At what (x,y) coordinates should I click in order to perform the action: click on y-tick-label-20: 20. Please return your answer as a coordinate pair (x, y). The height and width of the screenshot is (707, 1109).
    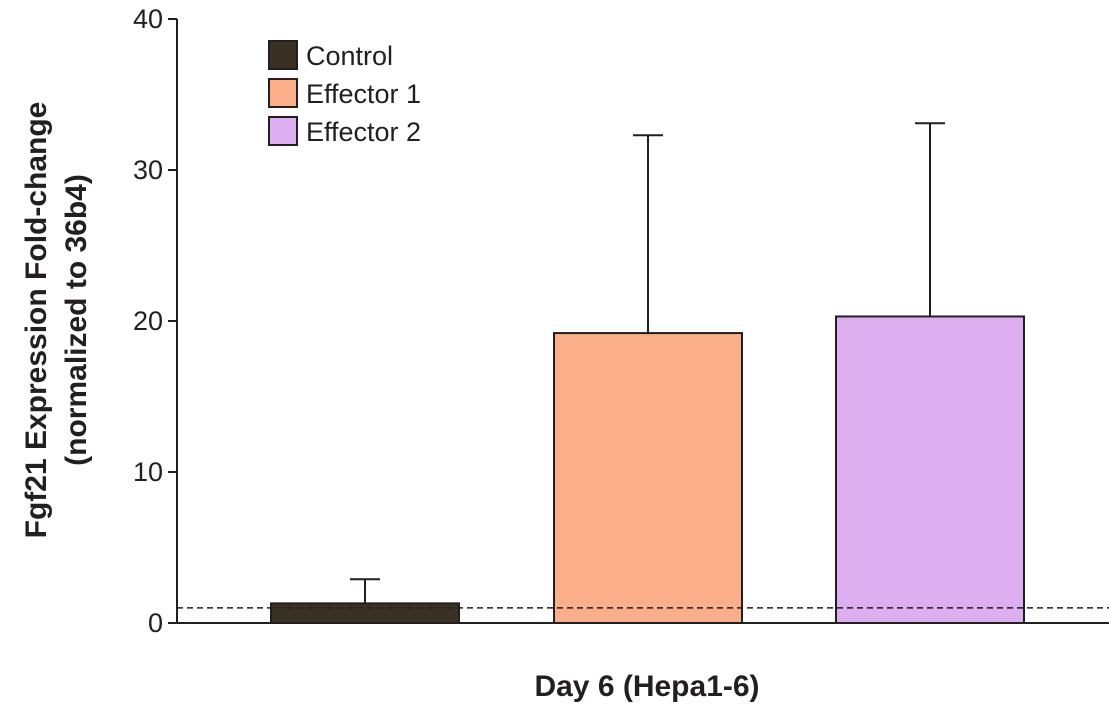
    Looking at the image, I should click on (148, 321).